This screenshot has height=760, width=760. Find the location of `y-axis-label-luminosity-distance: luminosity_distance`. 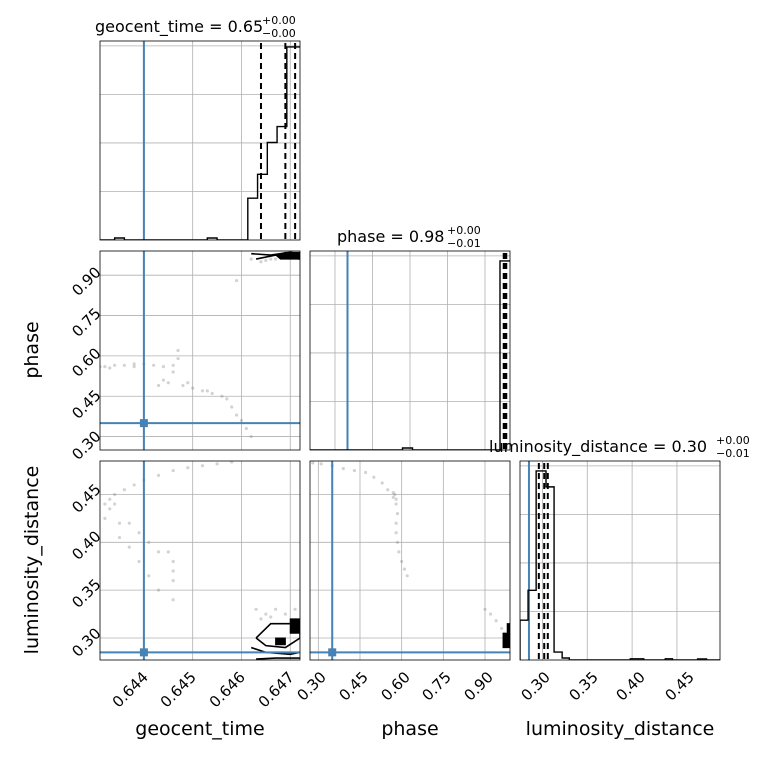

y-axis-label-luminosity-distance: luminosity_distance is located at coordinates (32, 560).